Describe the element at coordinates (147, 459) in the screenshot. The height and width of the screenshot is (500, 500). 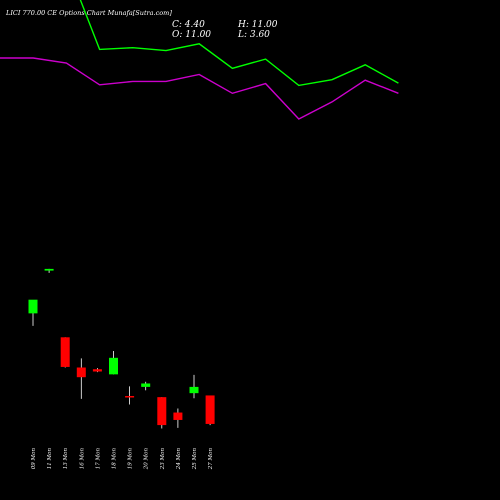
I see `x-tick-label: 20 Mon` at that location.